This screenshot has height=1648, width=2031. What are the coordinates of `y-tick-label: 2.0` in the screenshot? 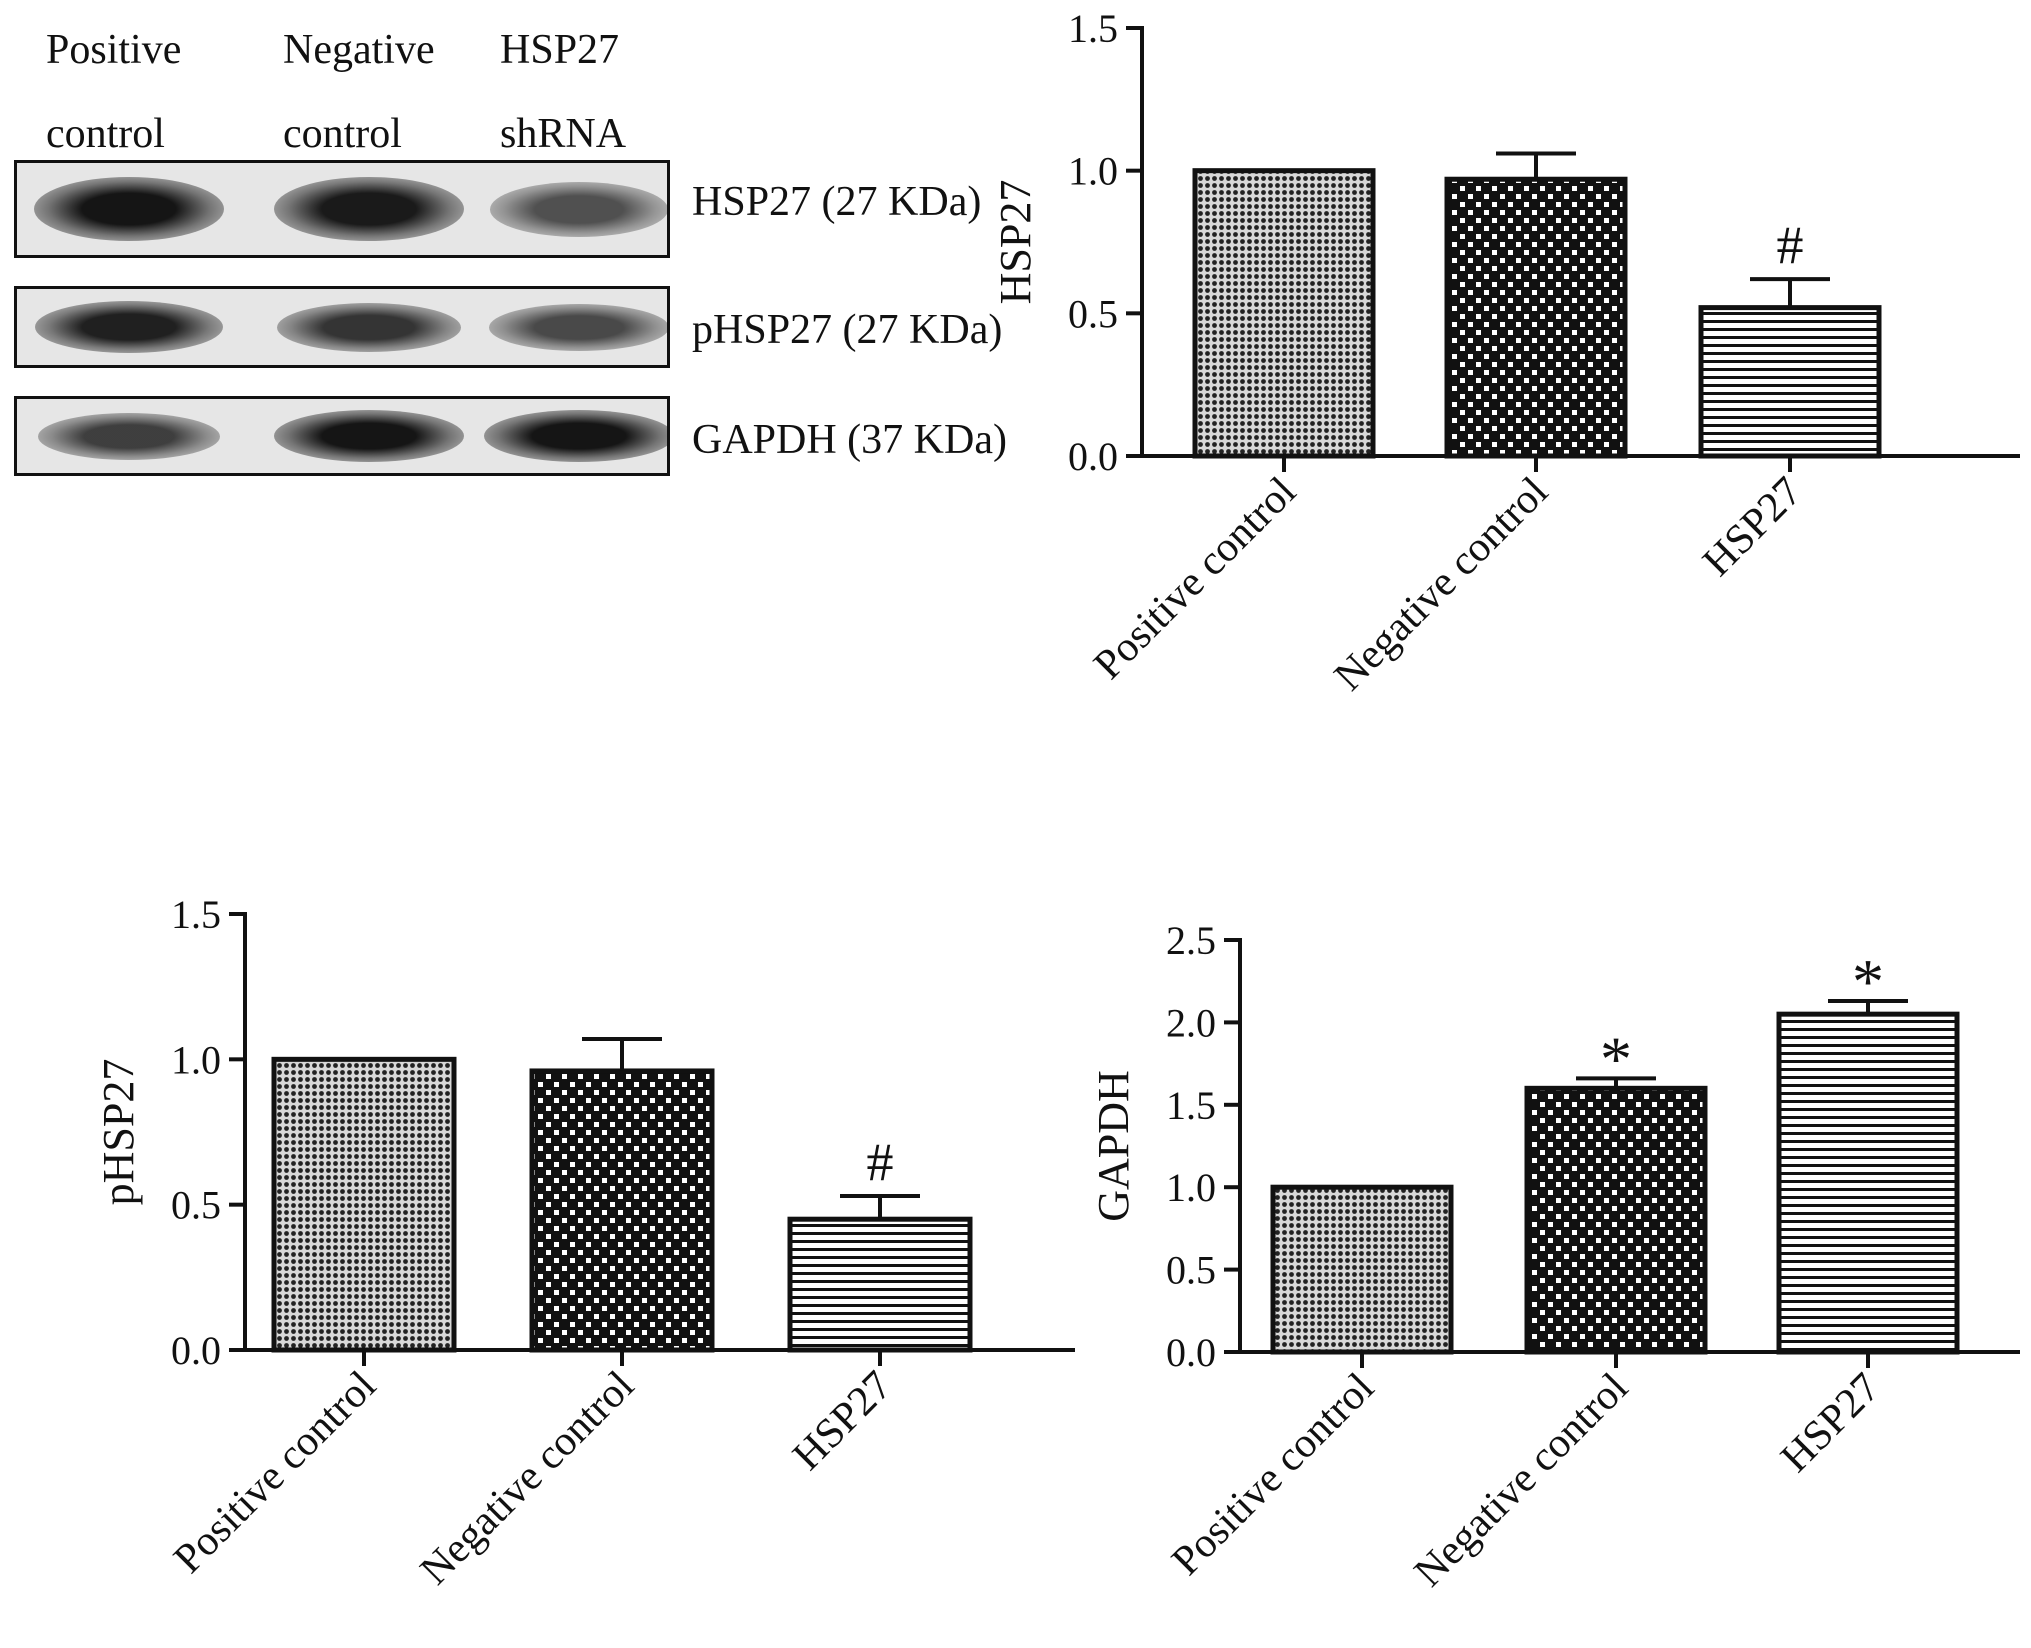 It's located at (1191, 1022).